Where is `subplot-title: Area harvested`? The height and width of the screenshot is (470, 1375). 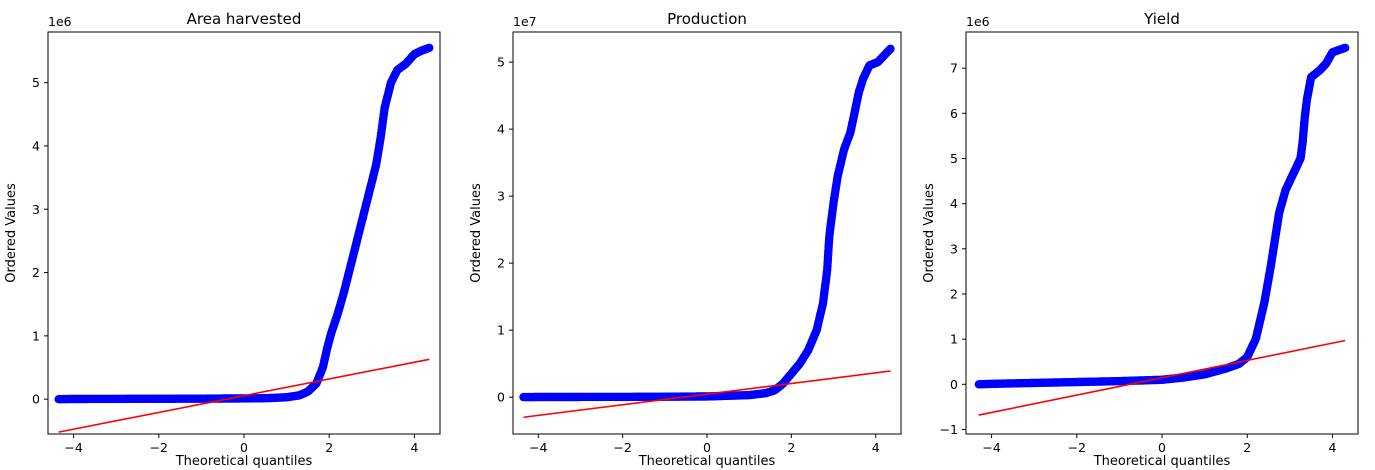
subplot-title: Area harvested is located at coordinates (244, 19).